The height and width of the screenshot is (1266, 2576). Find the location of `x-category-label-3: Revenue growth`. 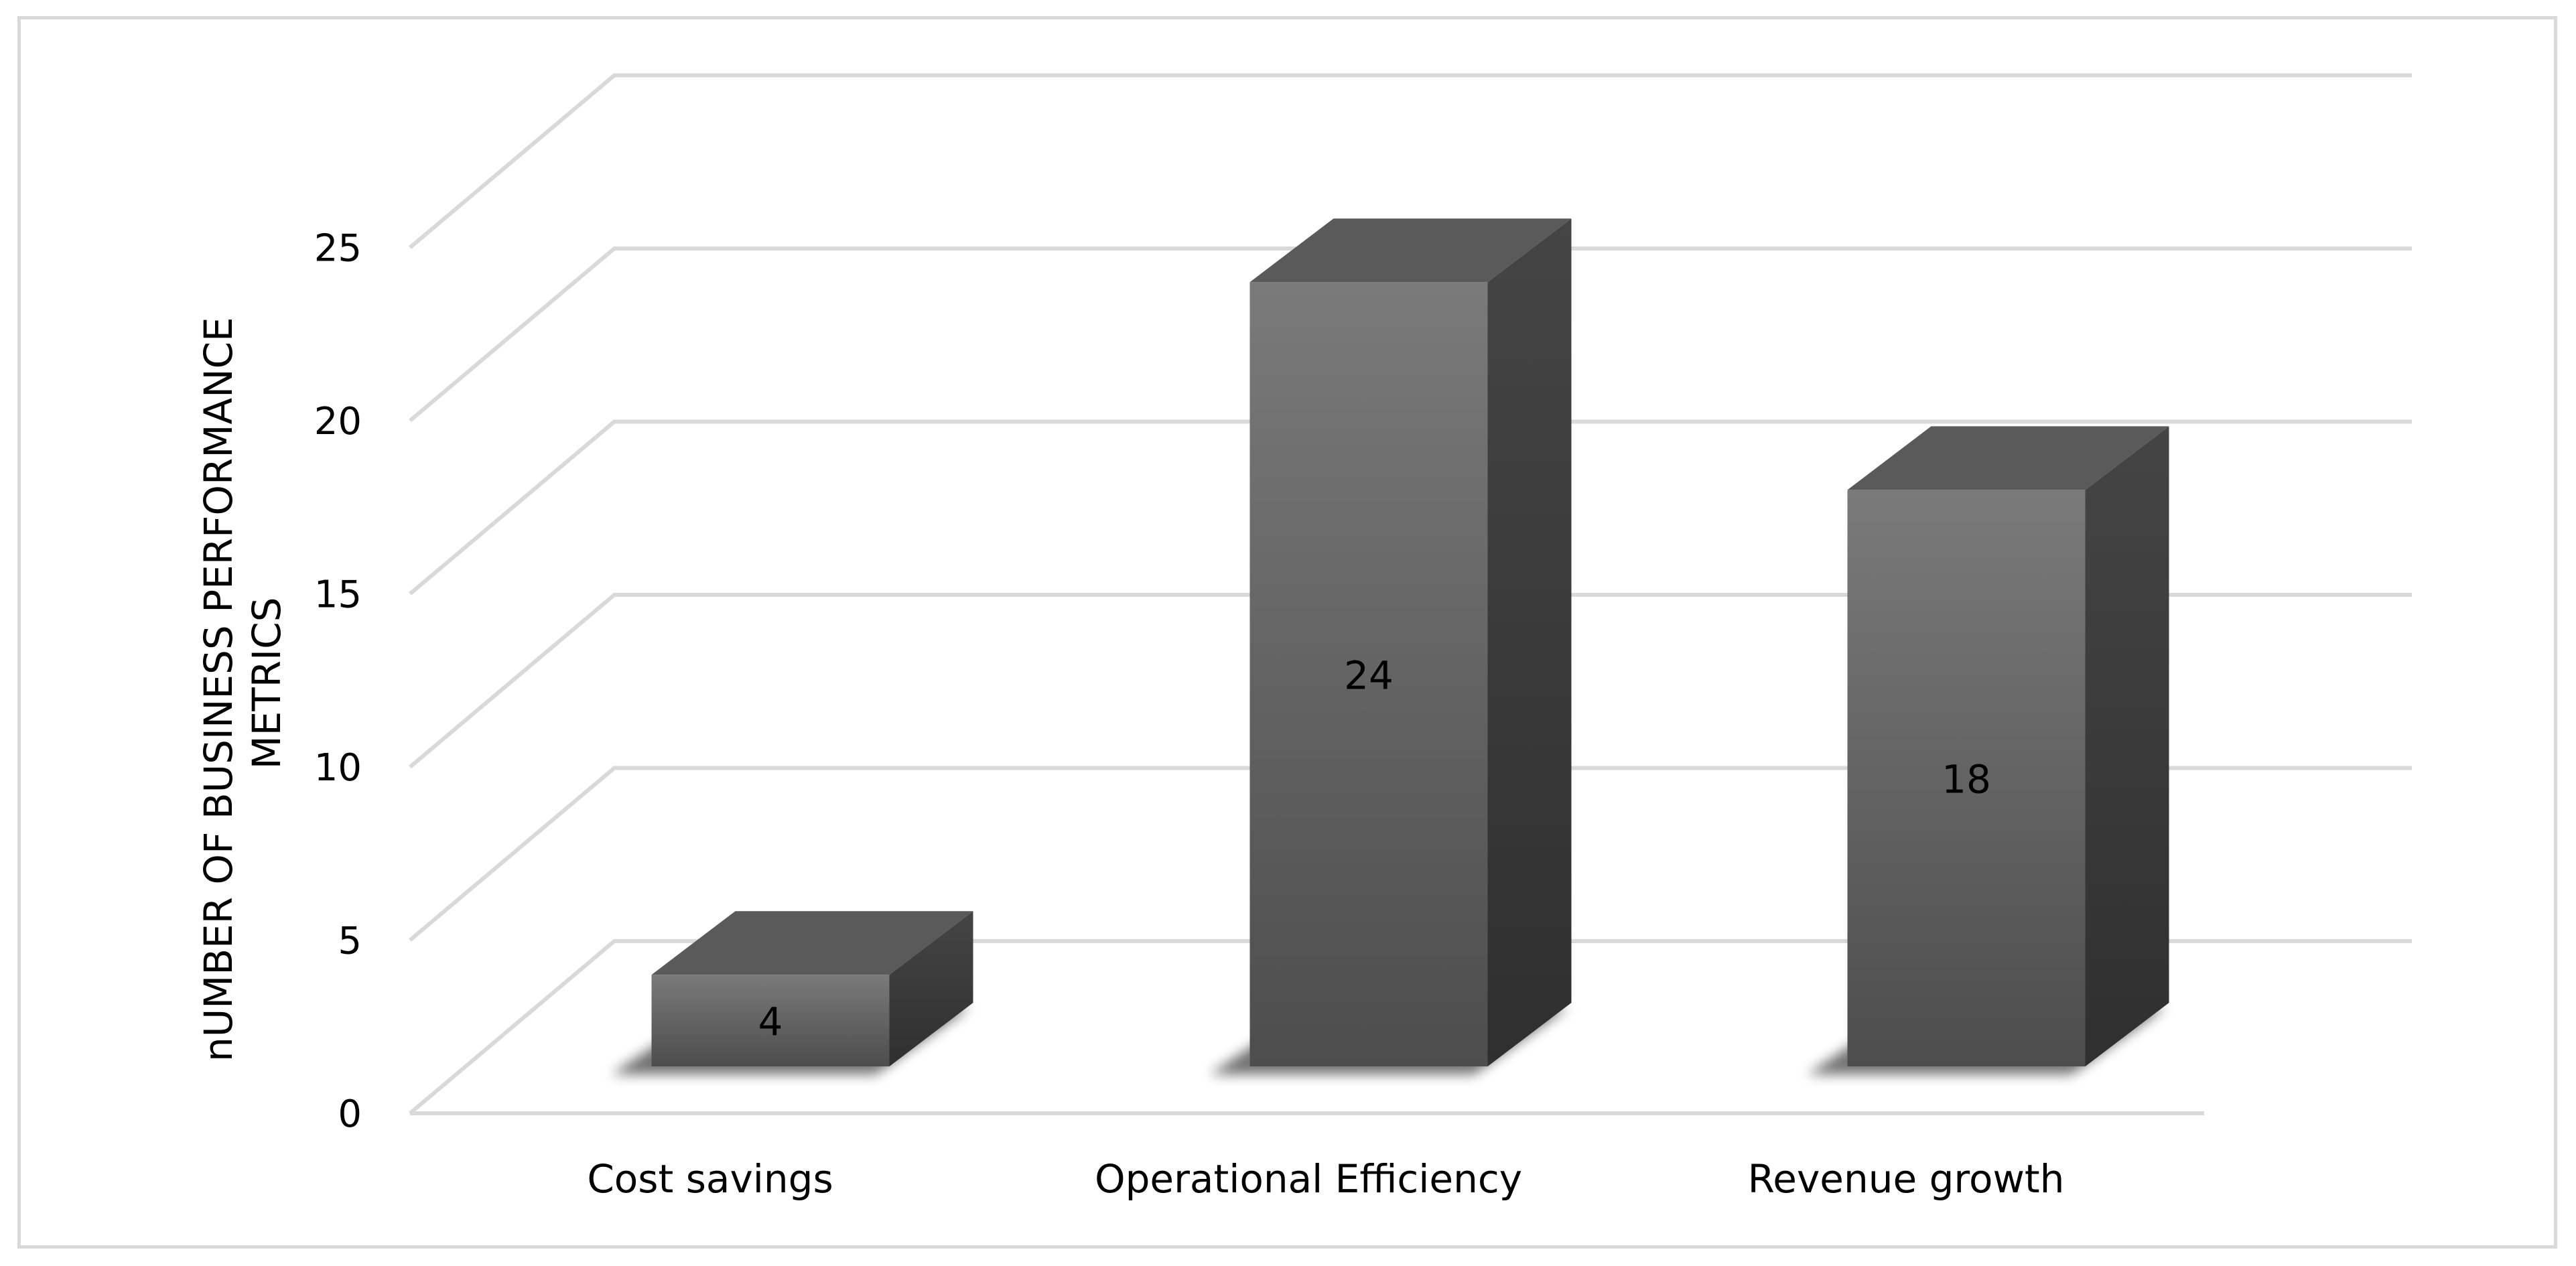

x-category-label-3: Revenue growth is located at coordinates (1906, 1179).